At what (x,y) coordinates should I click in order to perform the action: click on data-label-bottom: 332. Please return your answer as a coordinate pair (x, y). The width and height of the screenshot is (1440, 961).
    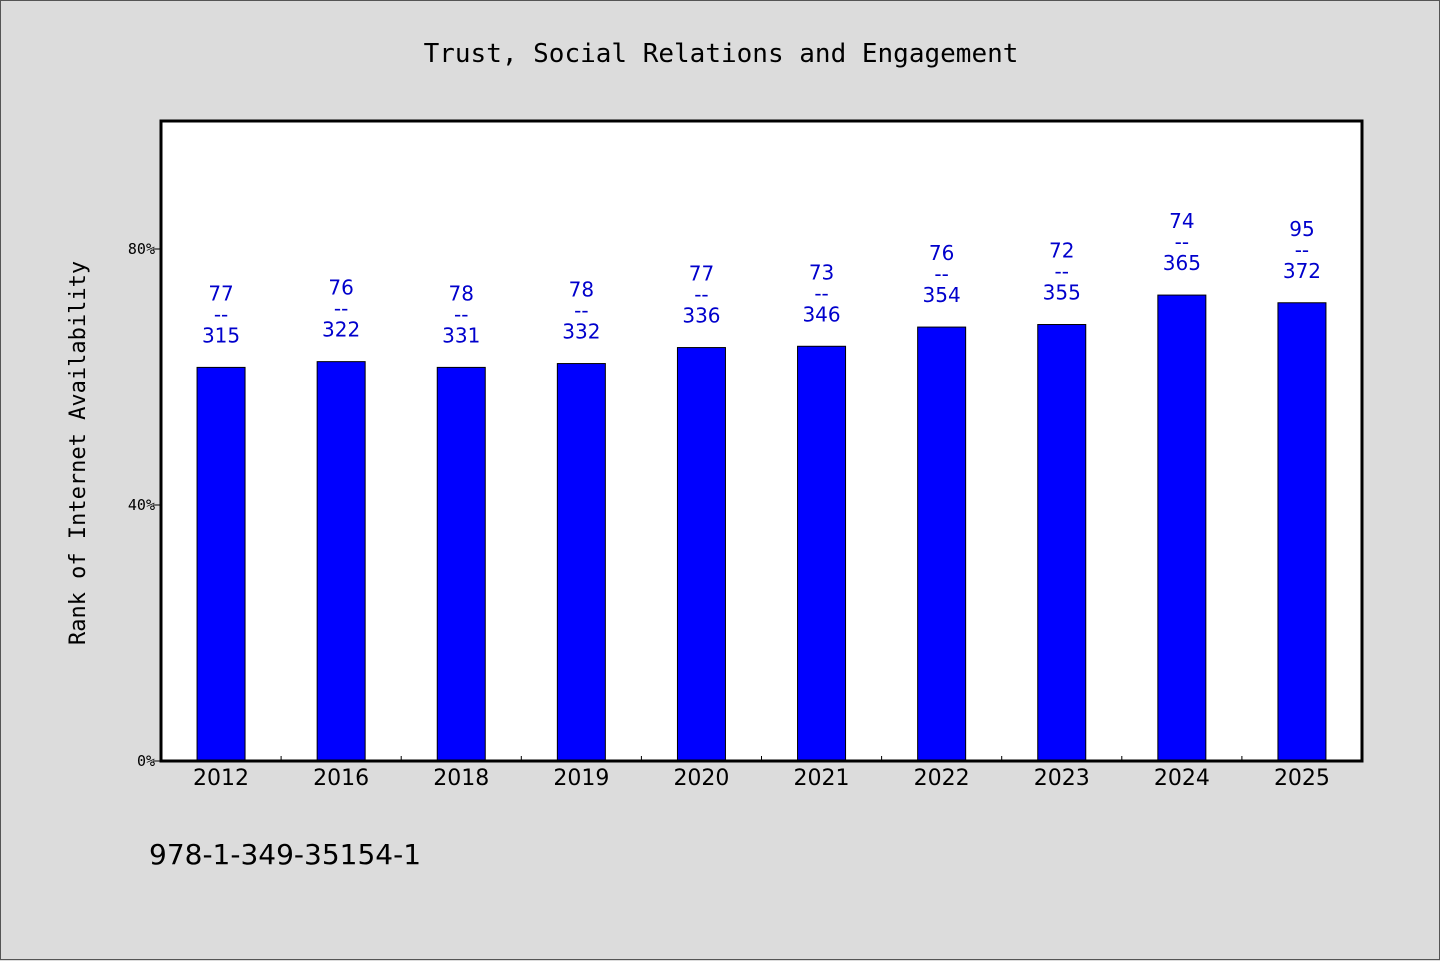
    Looking at the image, I should click on (581, 332).